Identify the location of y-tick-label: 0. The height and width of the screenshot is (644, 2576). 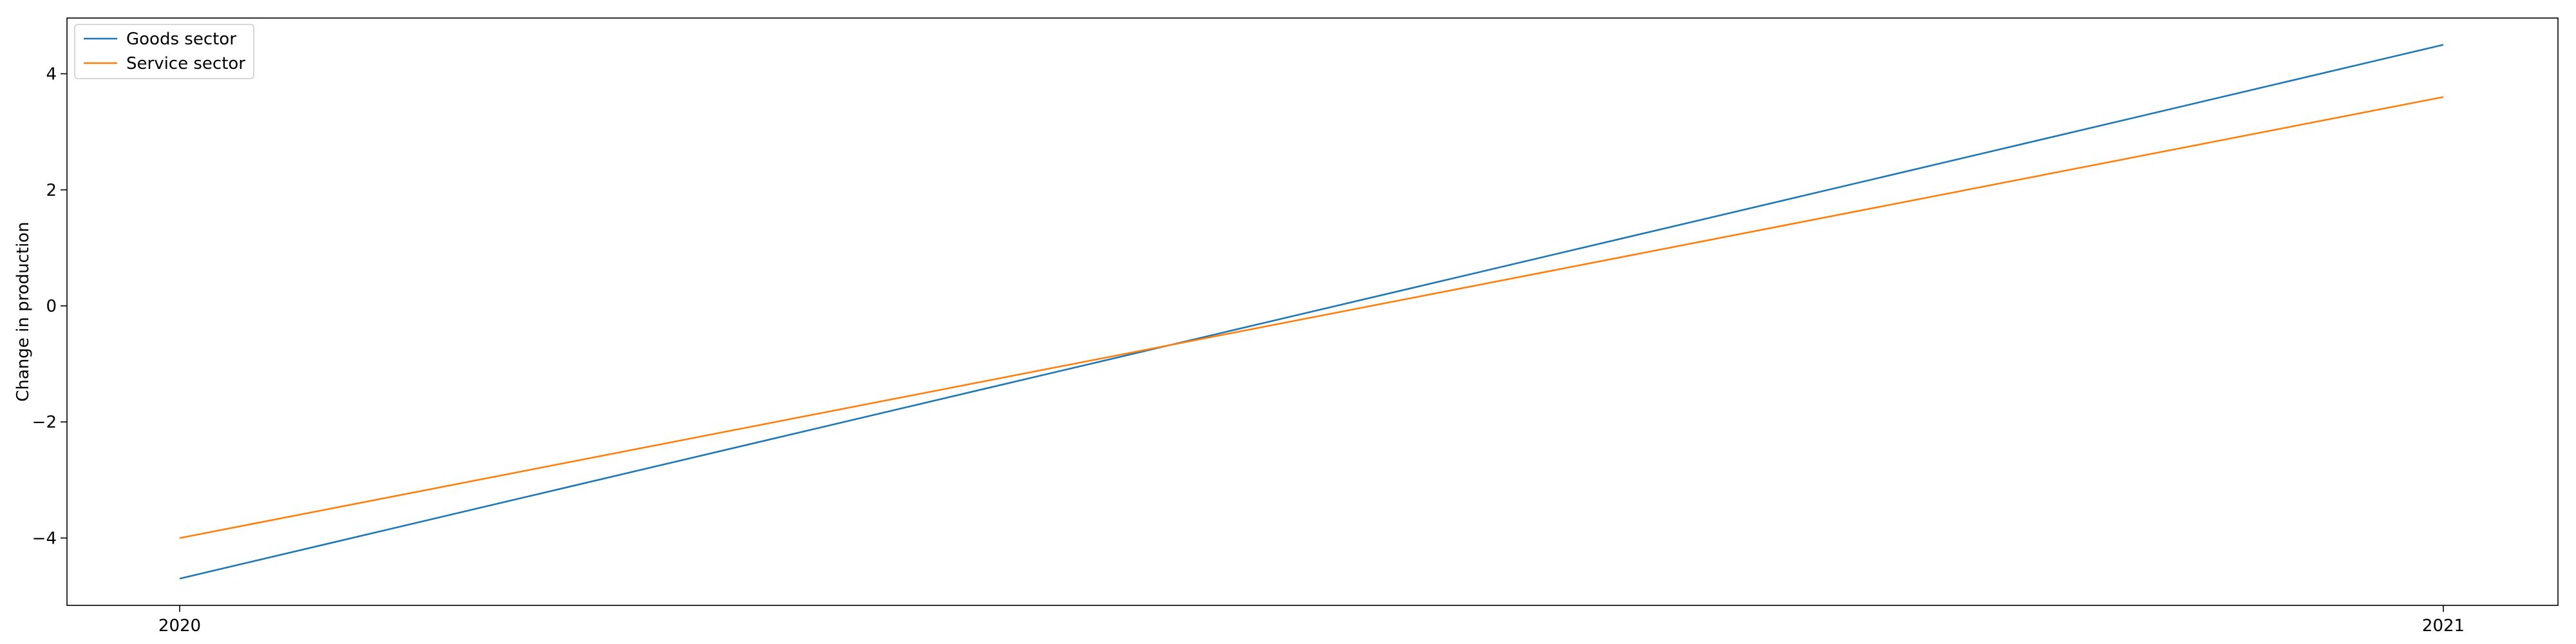
(52, 306).